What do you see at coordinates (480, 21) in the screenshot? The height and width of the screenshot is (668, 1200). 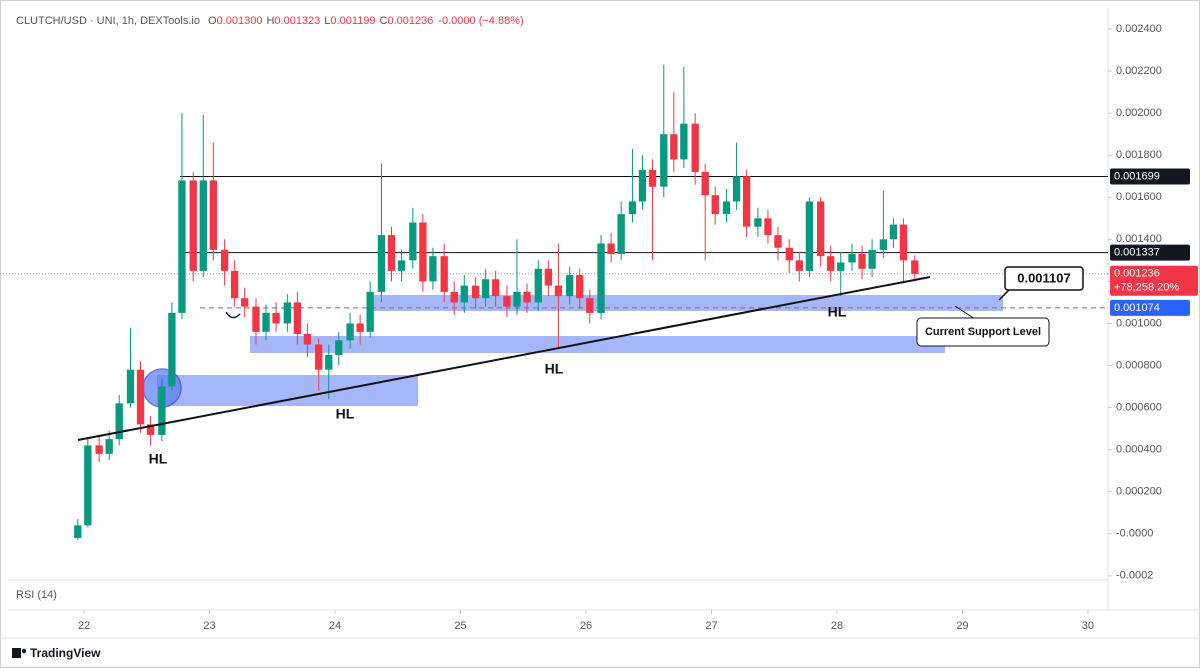 I see `change: -0.0000 (−4.88%)` at bounding box center [480, 21].